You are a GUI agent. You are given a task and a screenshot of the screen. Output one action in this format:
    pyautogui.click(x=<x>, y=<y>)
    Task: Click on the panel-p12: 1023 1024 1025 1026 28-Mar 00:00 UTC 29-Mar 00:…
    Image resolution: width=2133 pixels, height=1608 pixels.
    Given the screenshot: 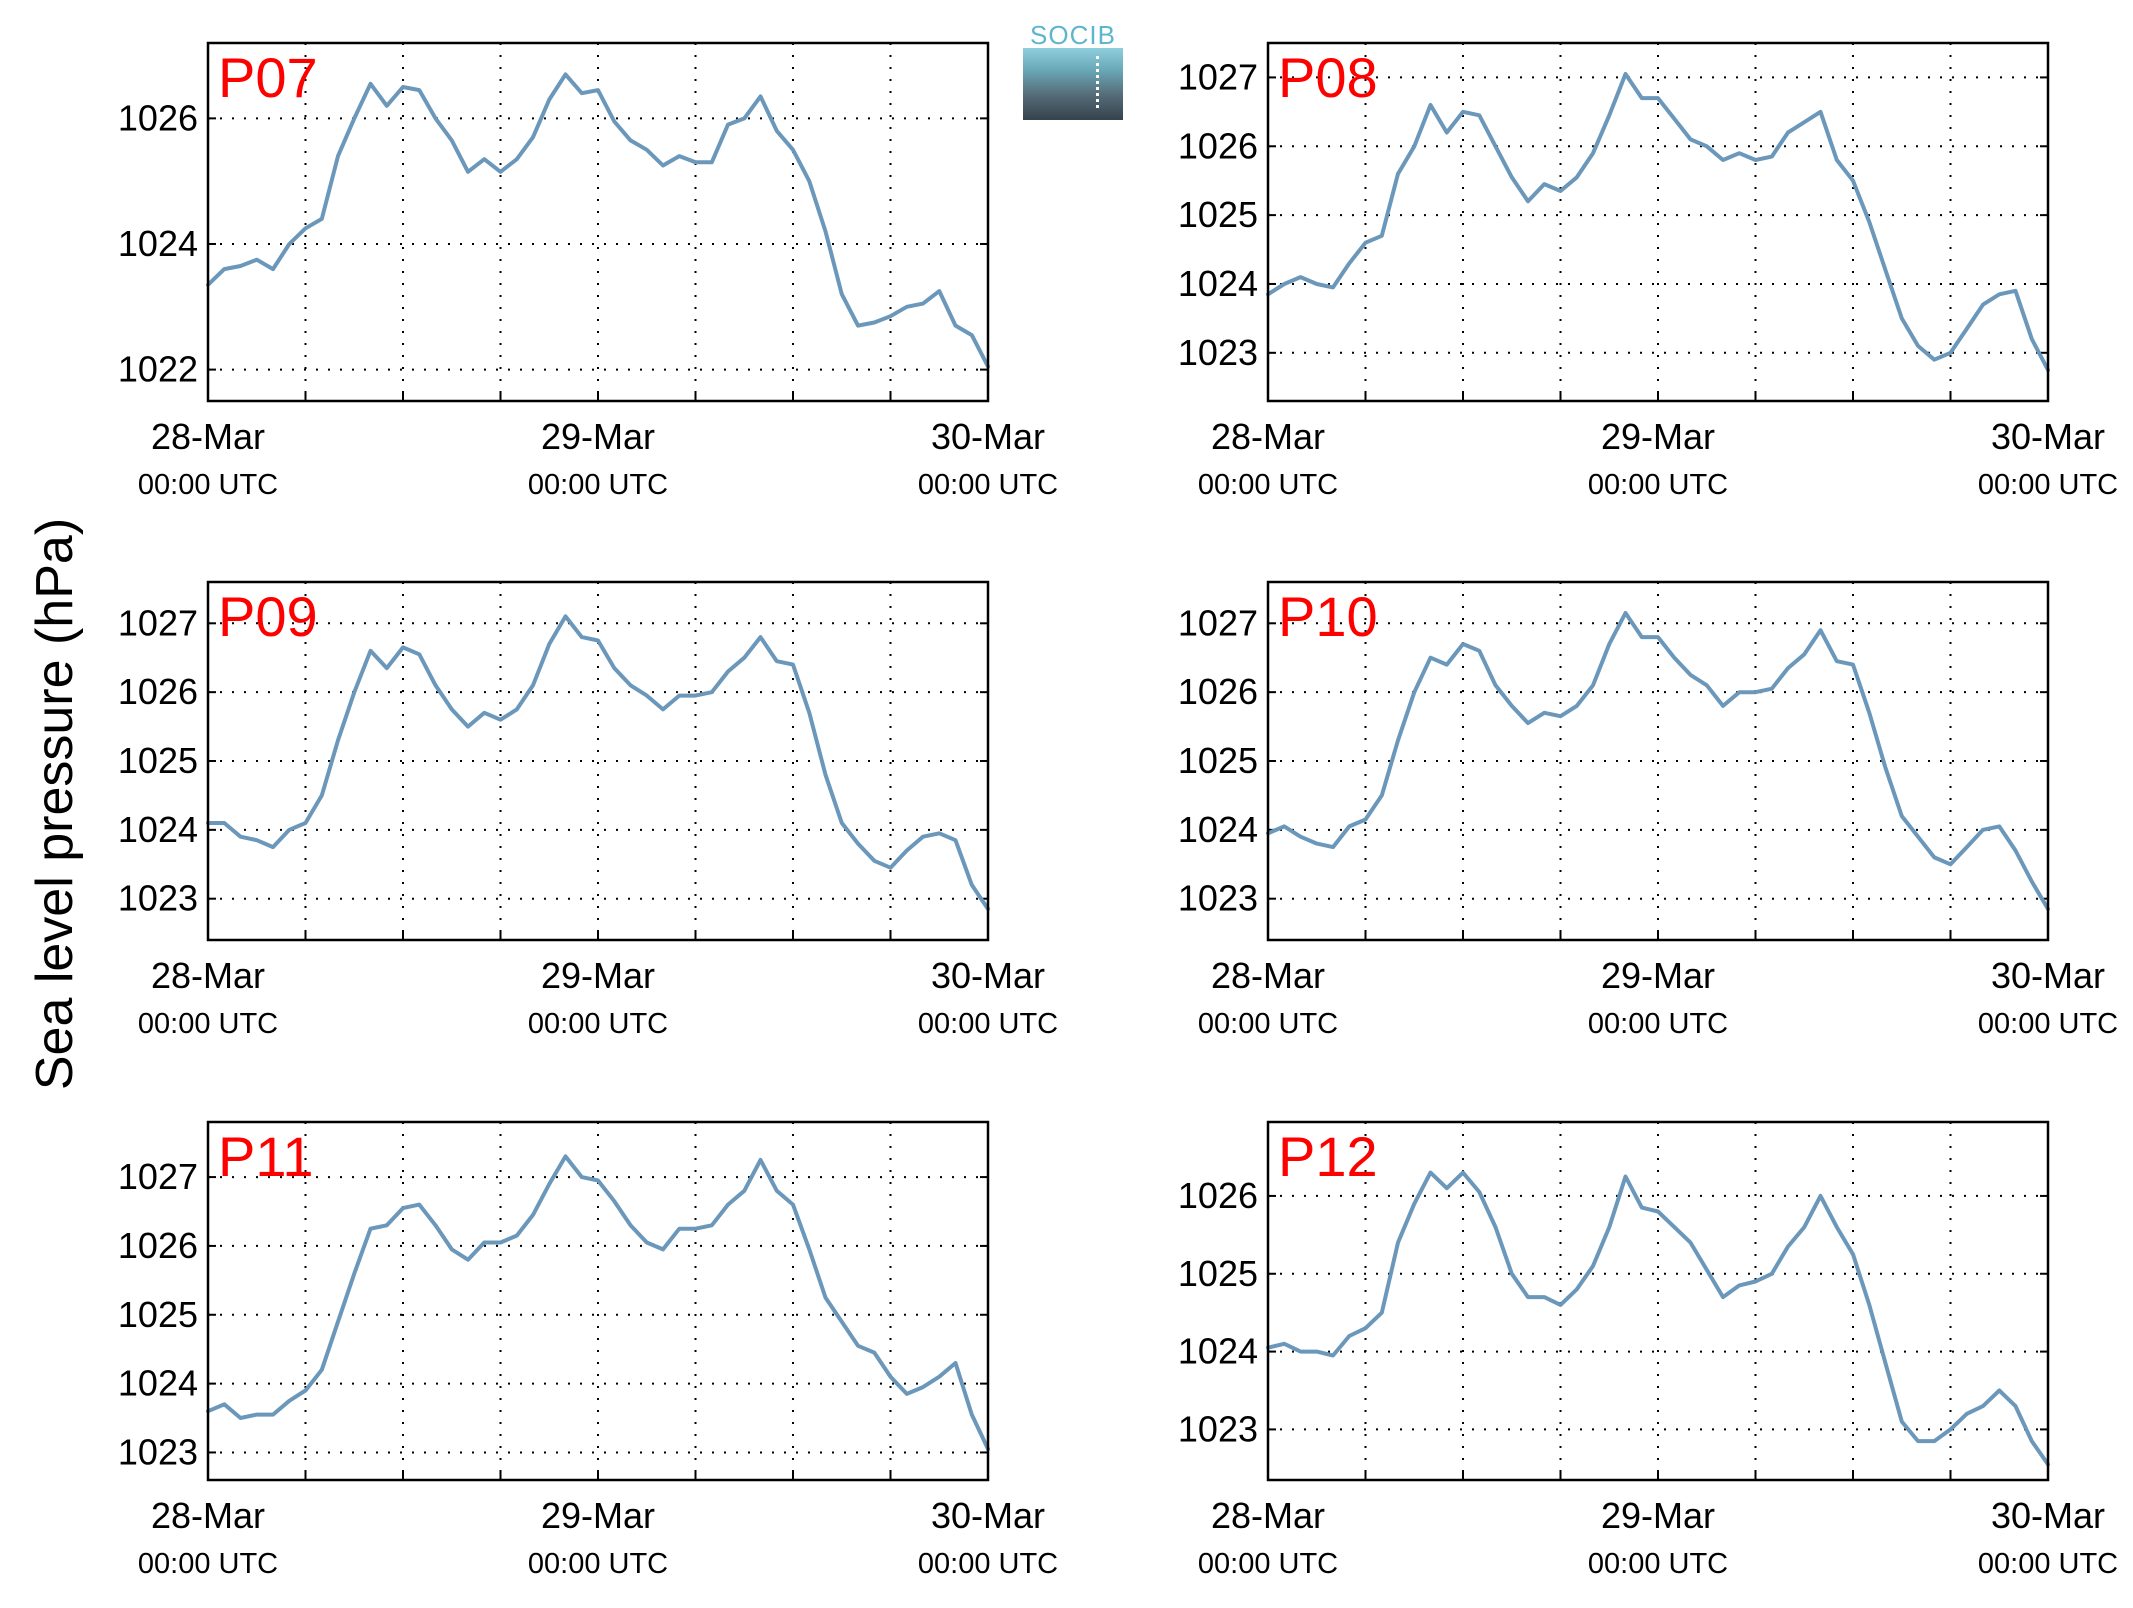 What is the action you would take?
    pyautogui.click(x=1648, y=1350)
    